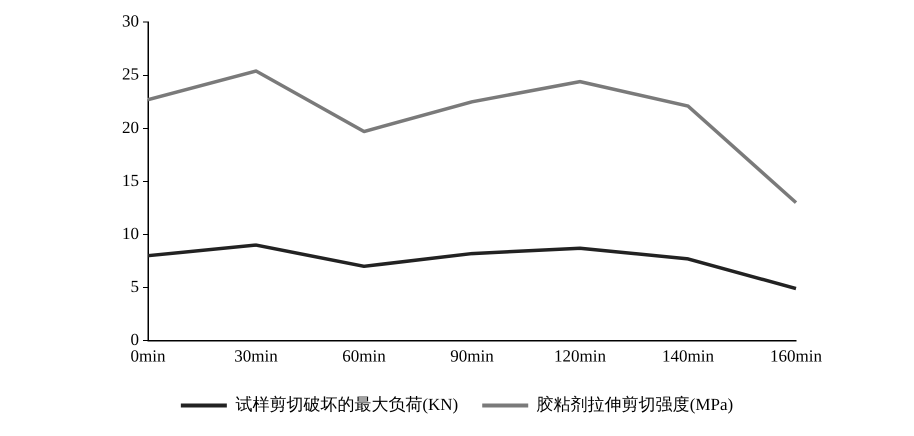 The height and width of the screenshot is (436, 914). I want to click on y-tick-label: 10, so click(130, 233).